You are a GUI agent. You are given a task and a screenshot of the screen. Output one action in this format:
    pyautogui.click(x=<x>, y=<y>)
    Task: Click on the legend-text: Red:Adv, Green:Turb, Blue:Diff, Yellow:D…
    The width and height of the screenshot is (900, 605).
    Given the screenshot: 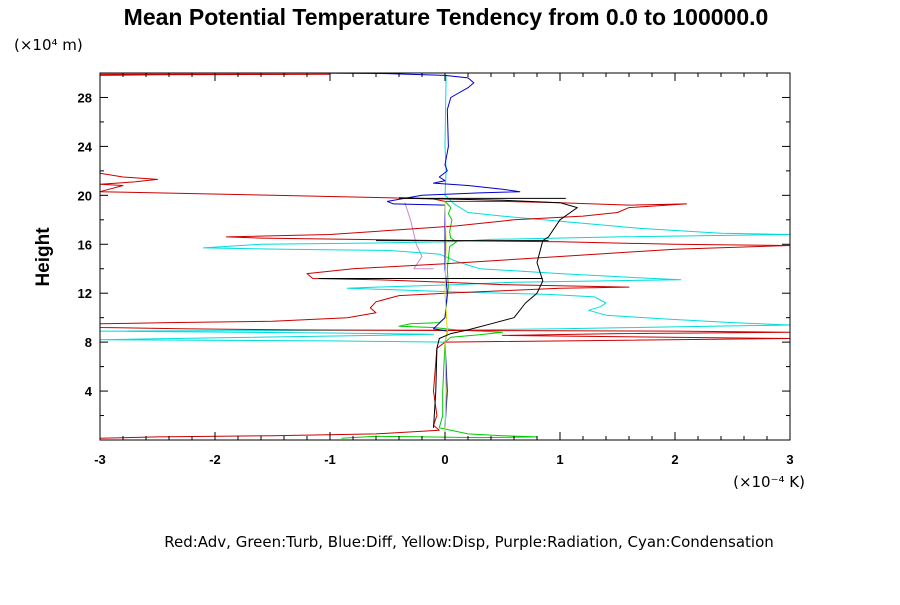 What is the action you would take?
    pyautogui.click(x=469, y=542)
    